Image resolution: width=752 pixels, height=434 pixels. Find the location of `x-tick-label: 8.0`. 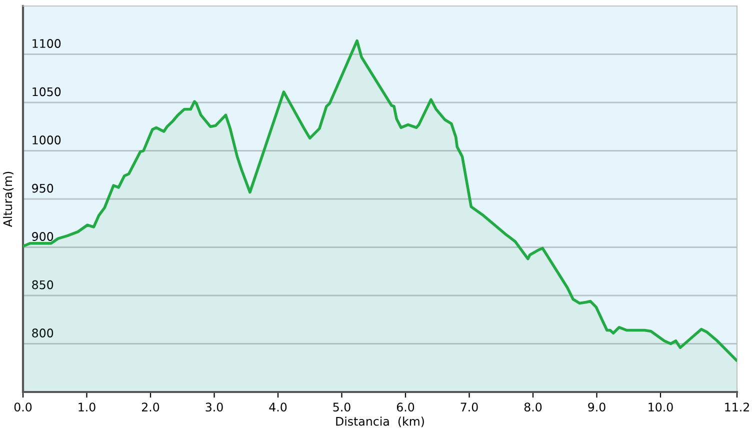

x-tick-label: 8.0 is located at coordinates (533, 407).